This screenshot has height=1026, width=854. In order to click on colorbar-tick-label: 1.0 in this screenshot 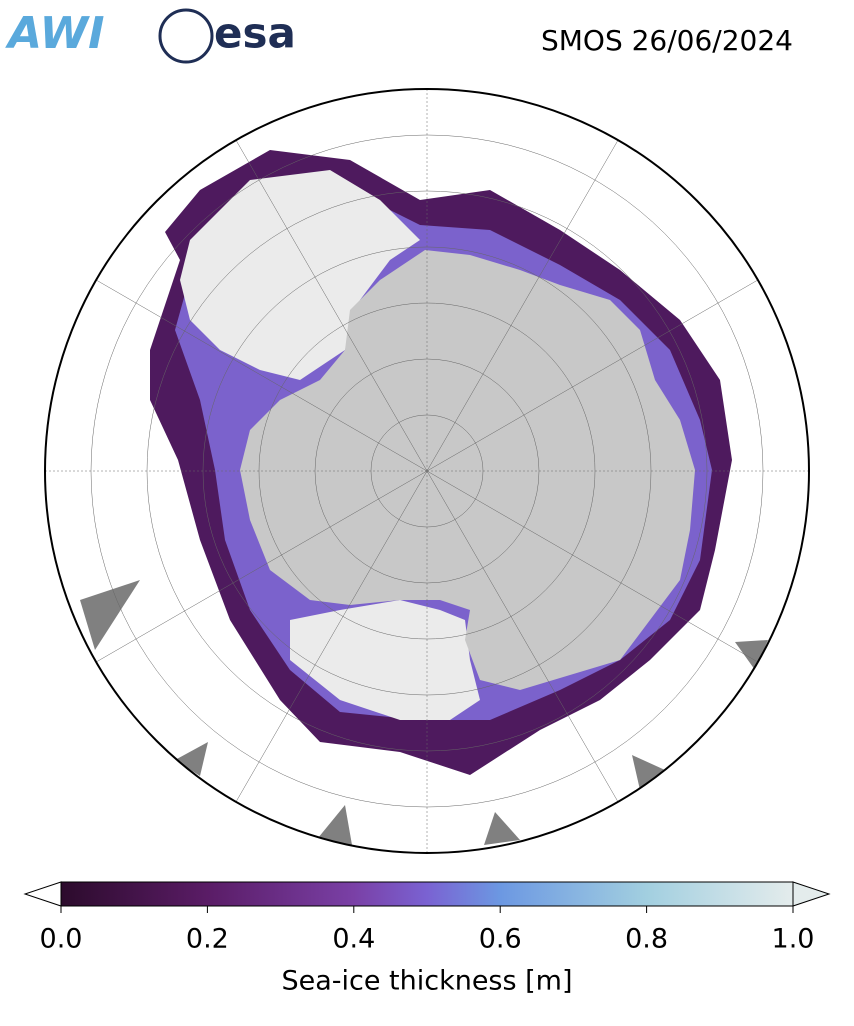, I will do `click(793, 939)`.